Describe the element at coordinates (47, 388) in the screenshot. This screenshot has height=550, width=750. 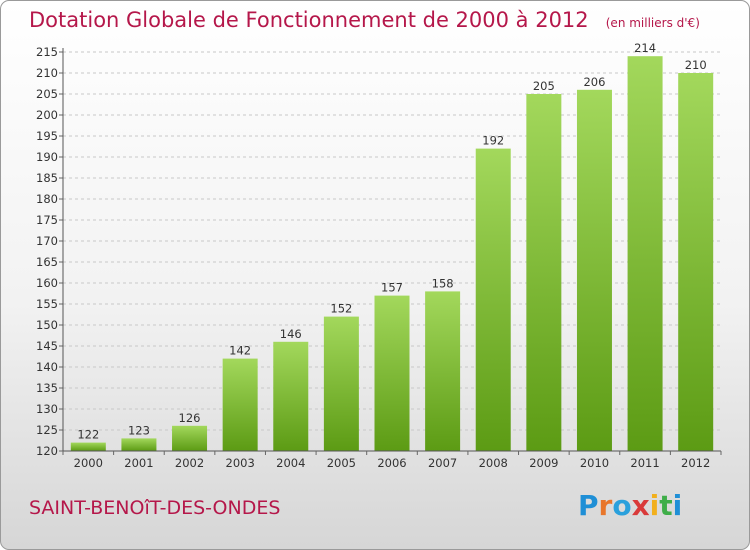
I see `y-tick-label: 135` at that location.